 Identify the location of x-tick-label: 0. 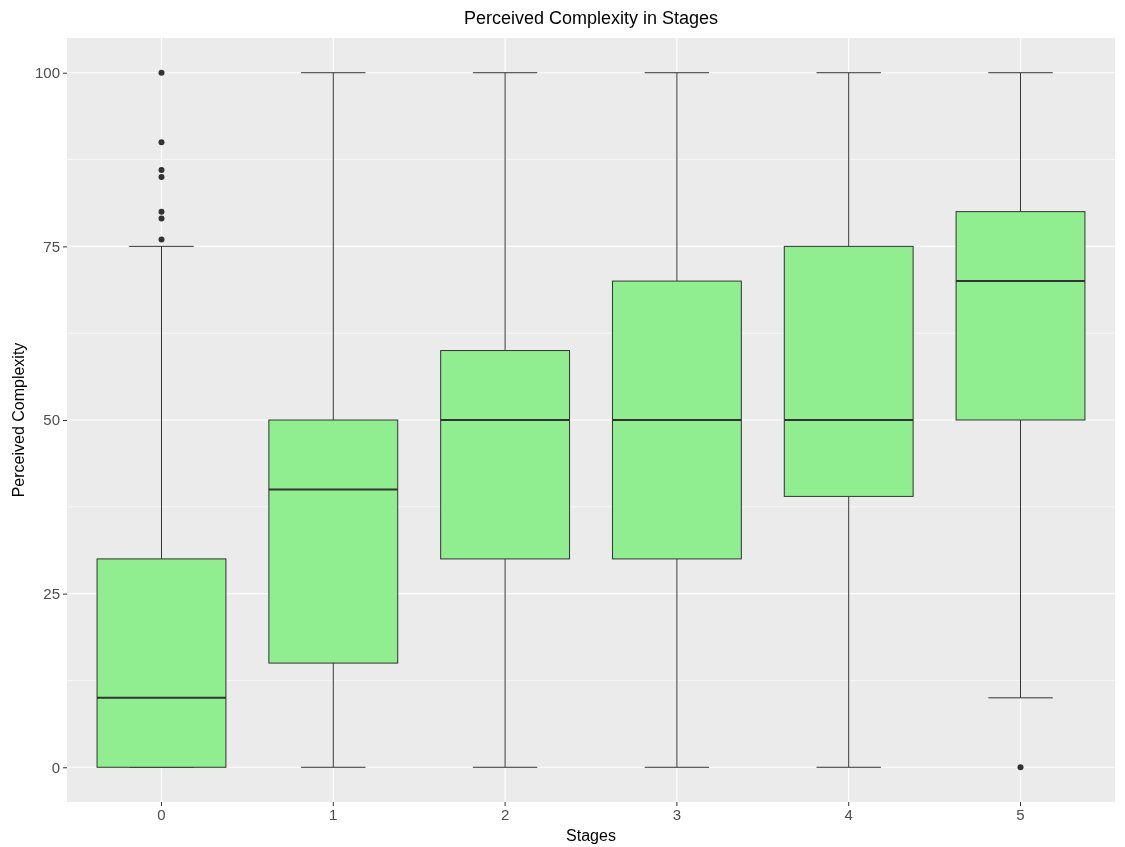
(161, 814).